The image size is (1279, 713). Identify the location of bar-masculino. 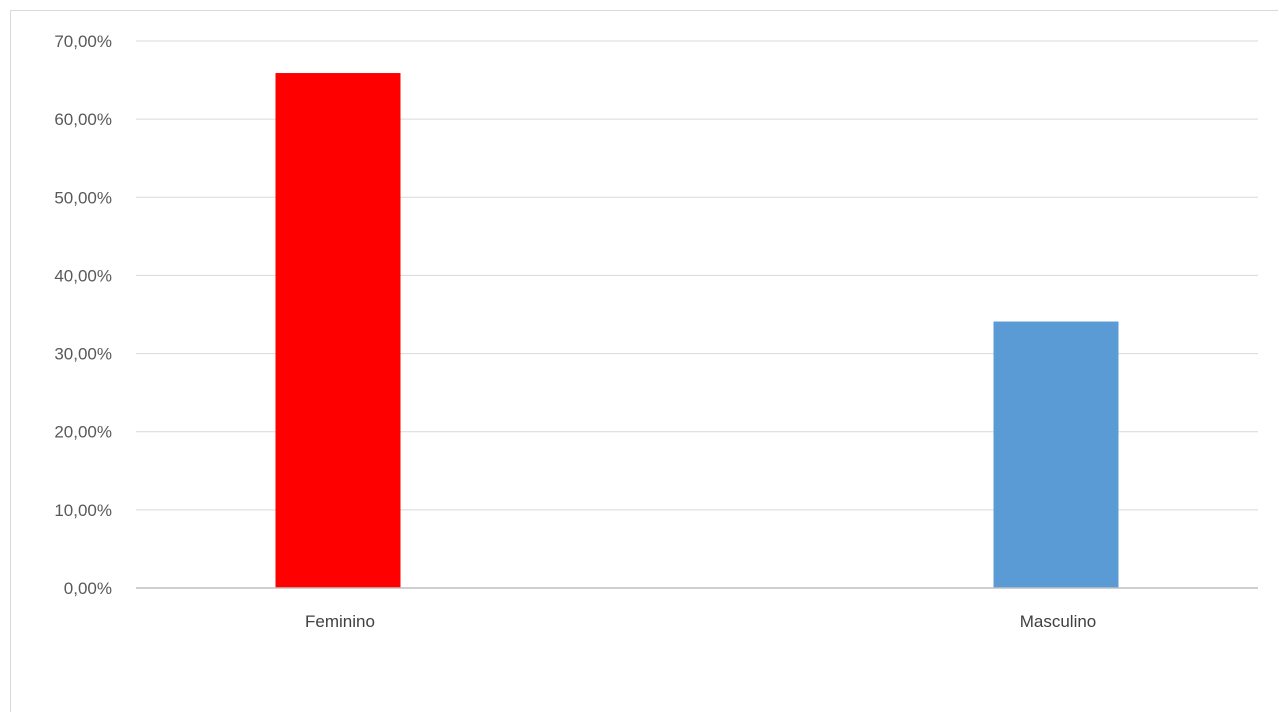
(1056, 454).